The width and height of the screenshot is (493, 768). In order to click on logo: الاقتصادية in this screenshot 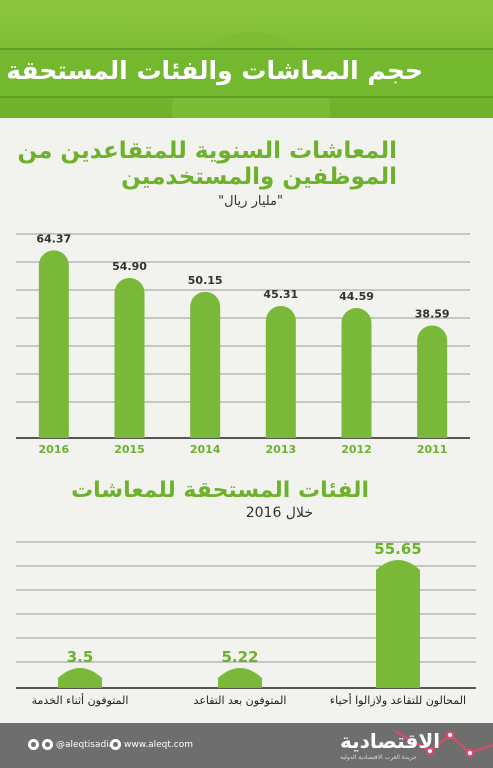, I will do `click(390, 741)`.